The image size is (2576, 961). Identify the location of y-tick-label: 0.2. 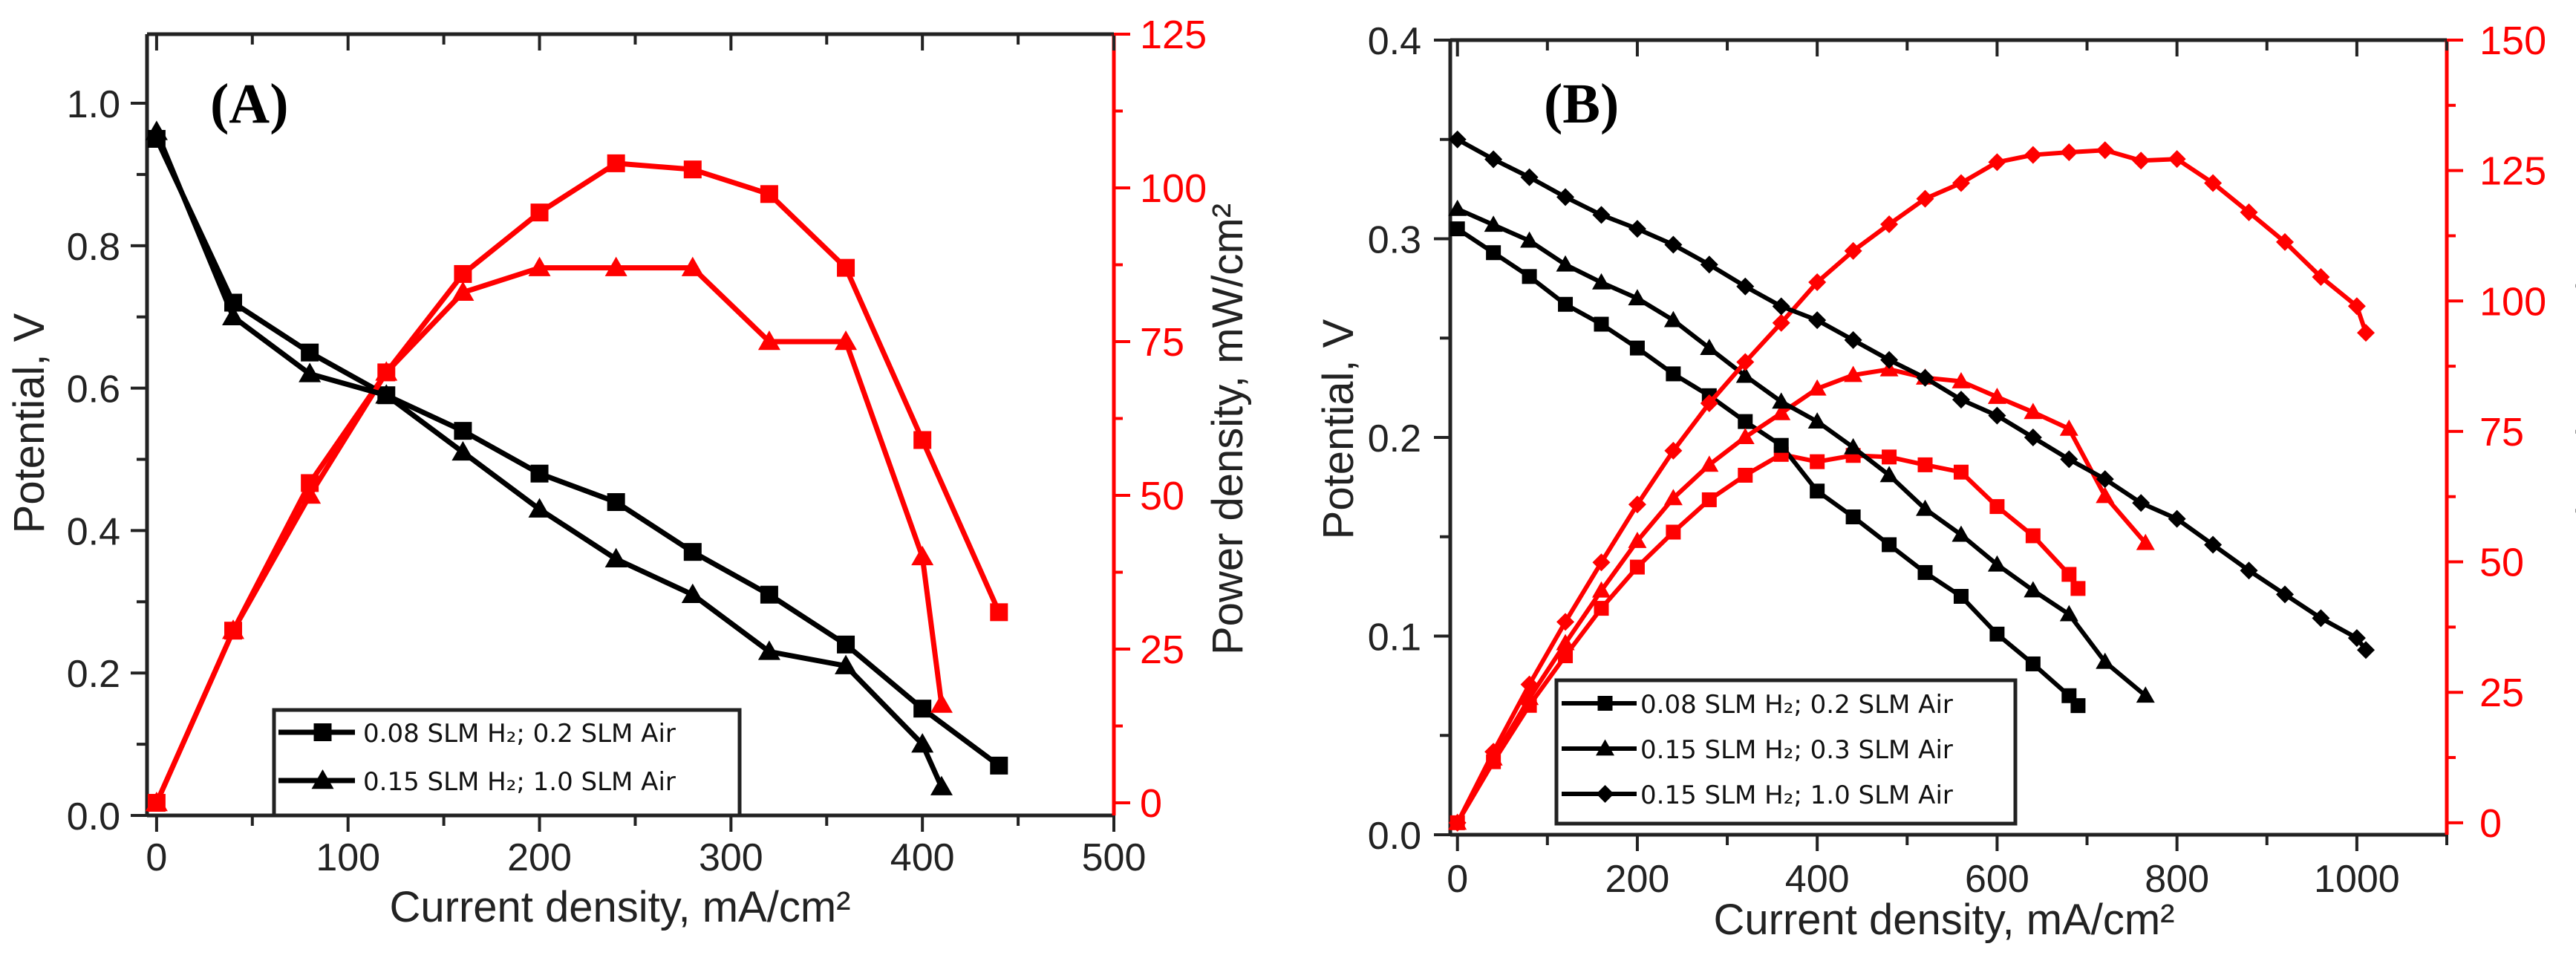
(93, 674).